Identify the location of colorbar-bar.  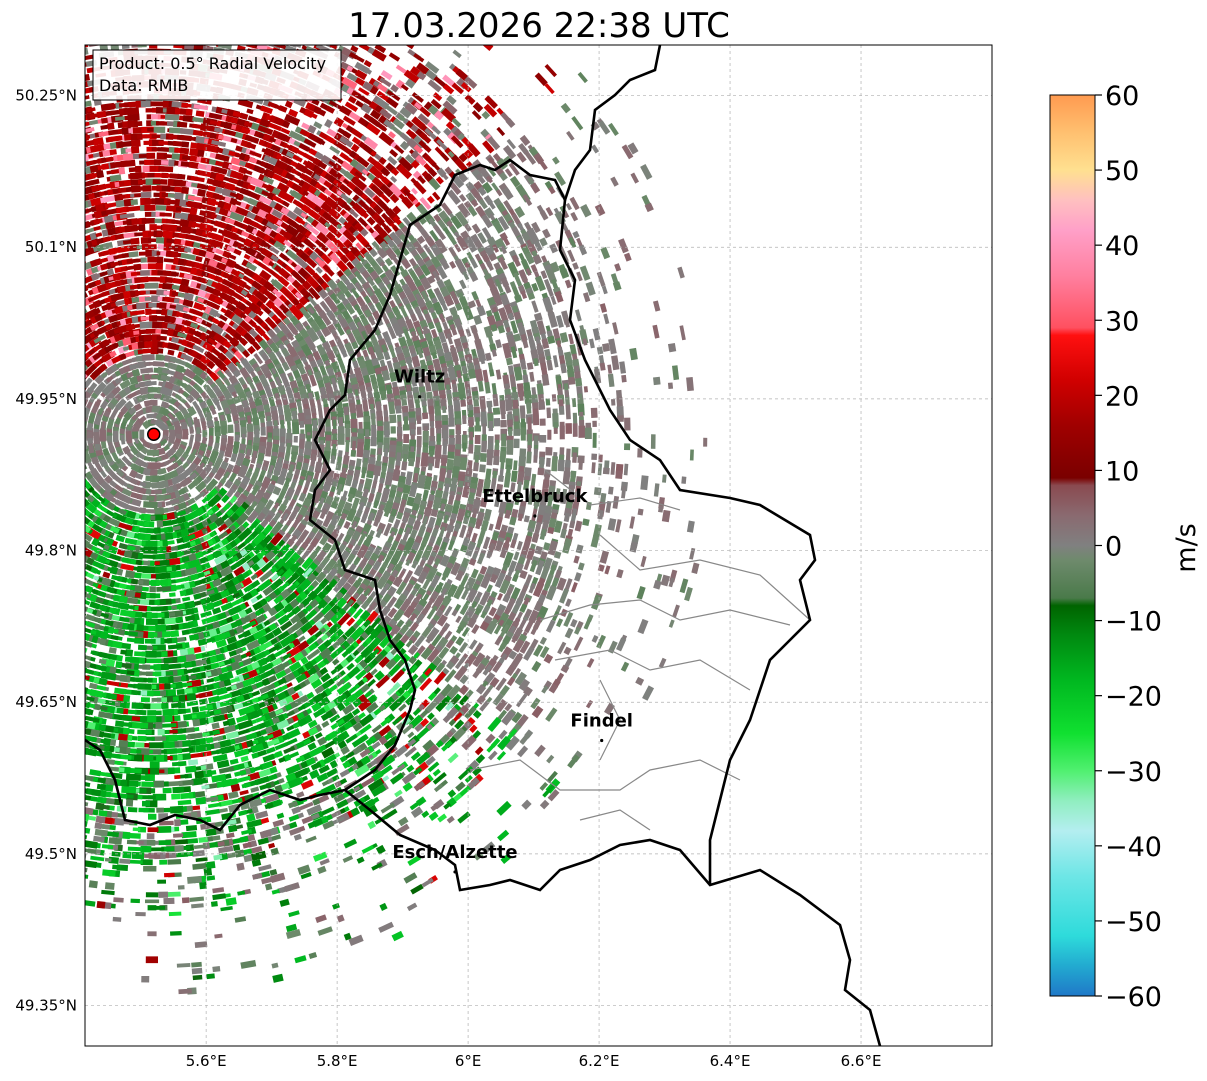
(1072, 545).